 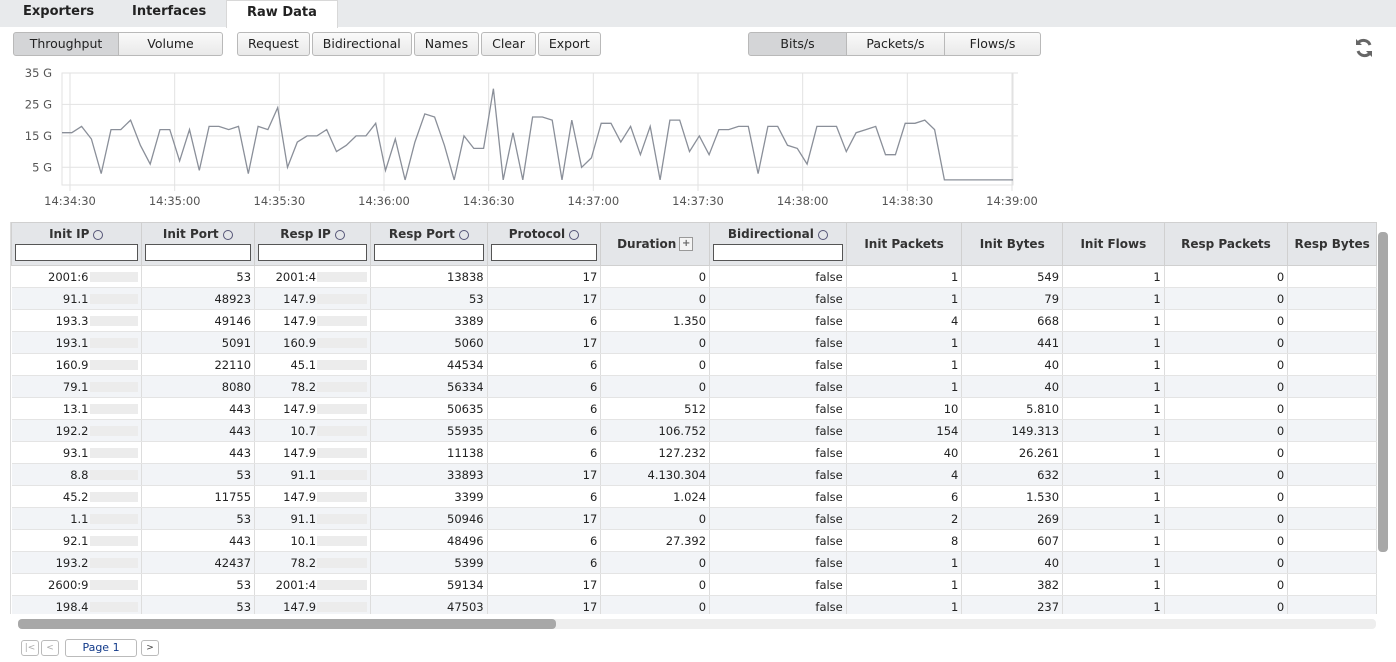 What do you see at coordinates (698, 201) in the screenshot?
I see `x-tick-label: 14:37:30` at bounding box center [698, 201].